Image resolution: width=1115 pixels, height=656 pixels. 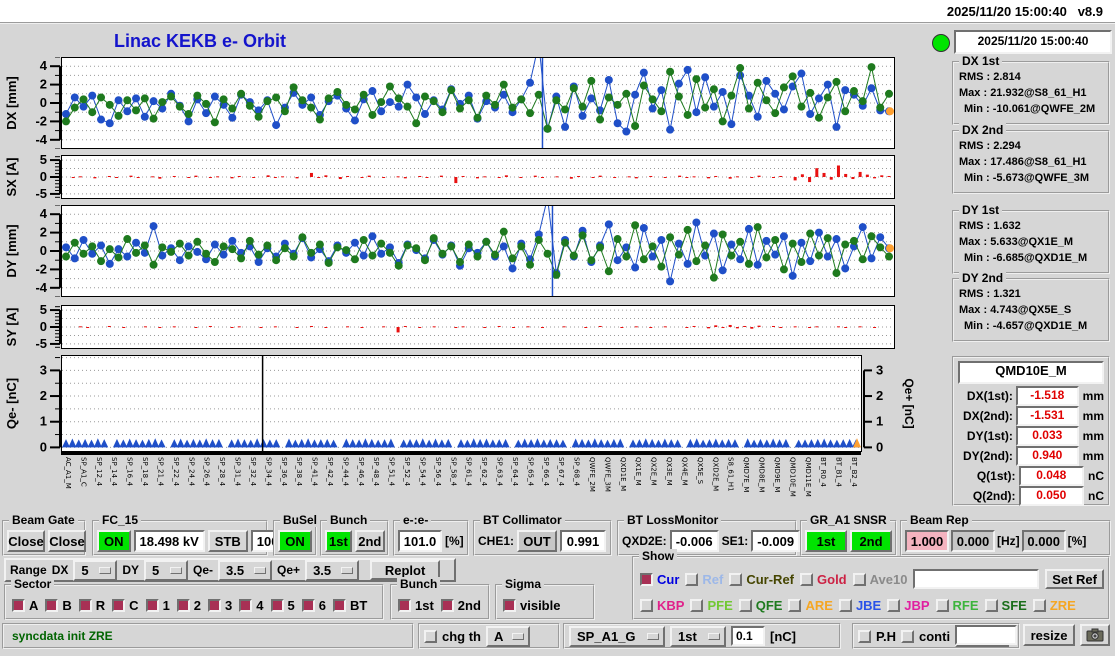 What do you see at coordinates (531, 605) in the screenshot?
I see `sigma-visible-item: visible` at bounding box center [531, 605].